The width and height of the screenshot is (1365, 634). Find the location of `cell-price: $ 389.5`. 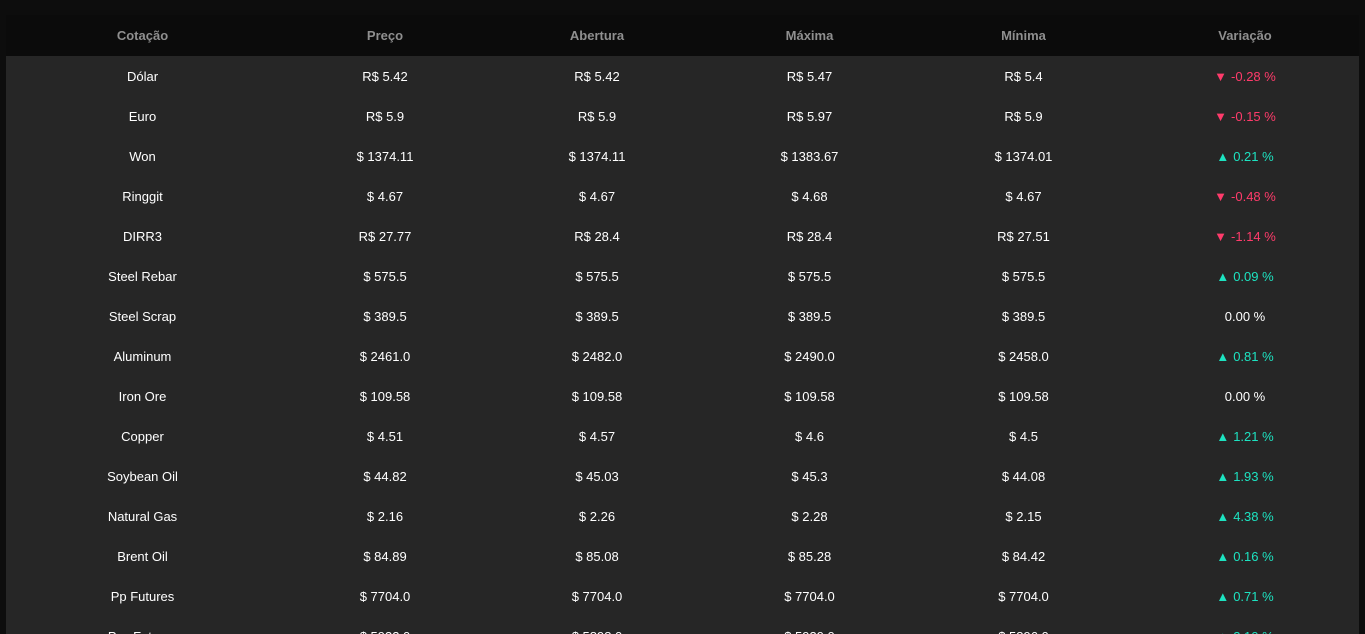

cell-price: $ 389.5 is located at coordinates (385, 316).